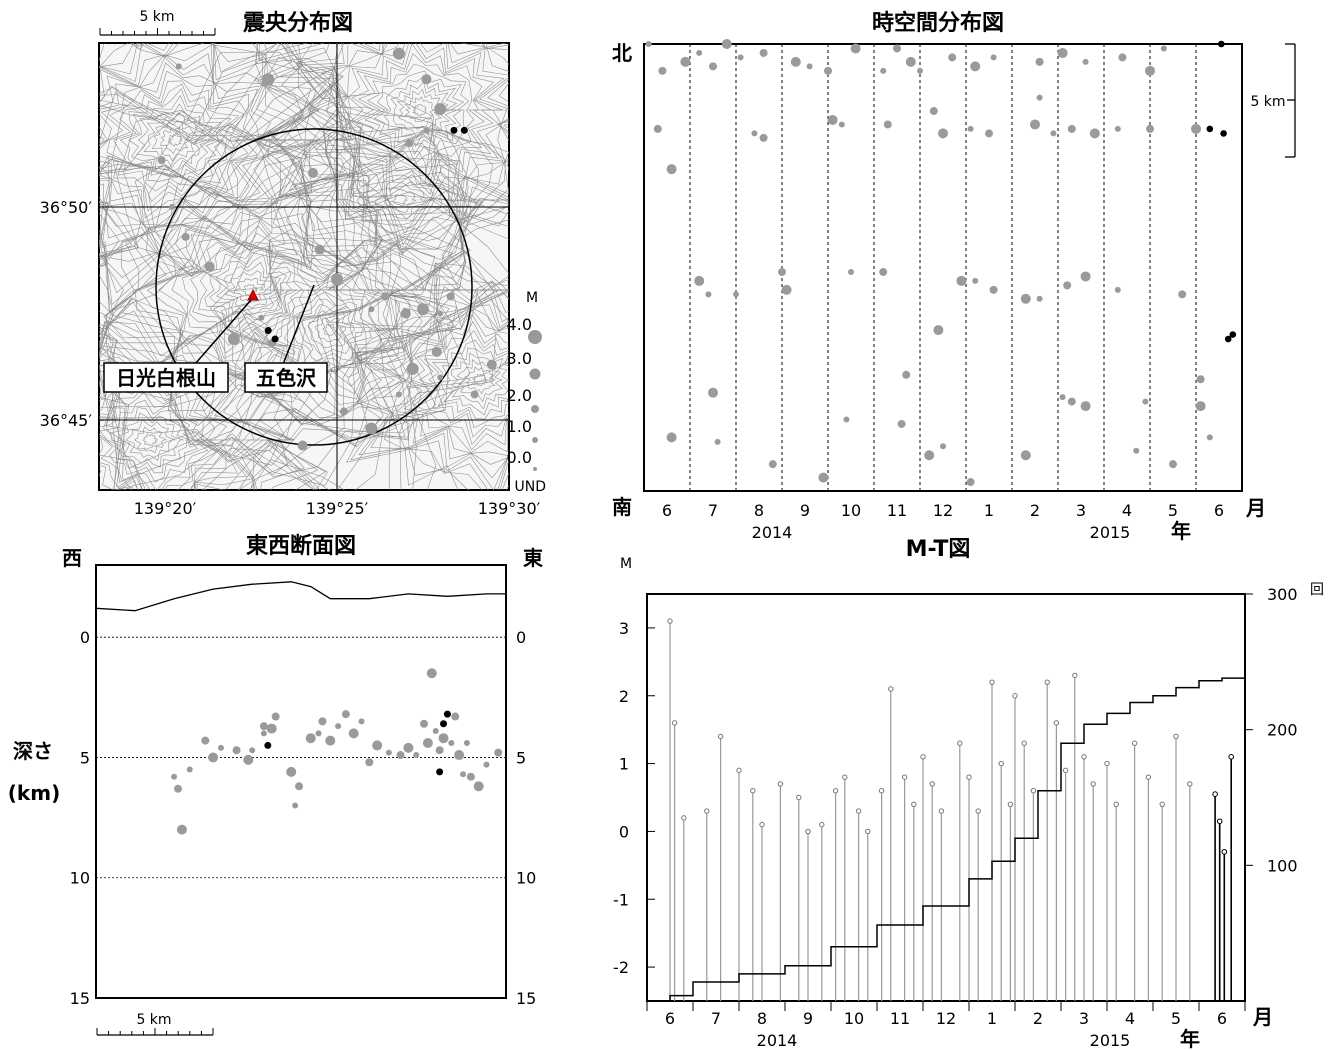 The height and width of the screenshot is (1050, 1337). I want to click on space-time-month-label: 6, so click(1219, 510).